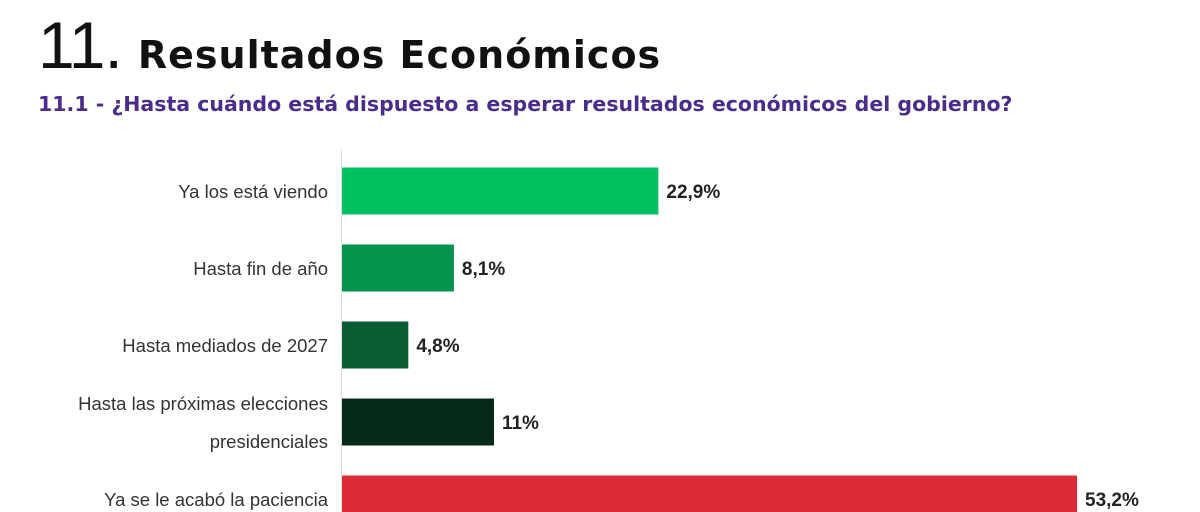 The image size is (1200, 512). Describe the element at coordinates (225, 345) in the screenshot. I see `category-label: Hasta mediados de 2027` at that location.